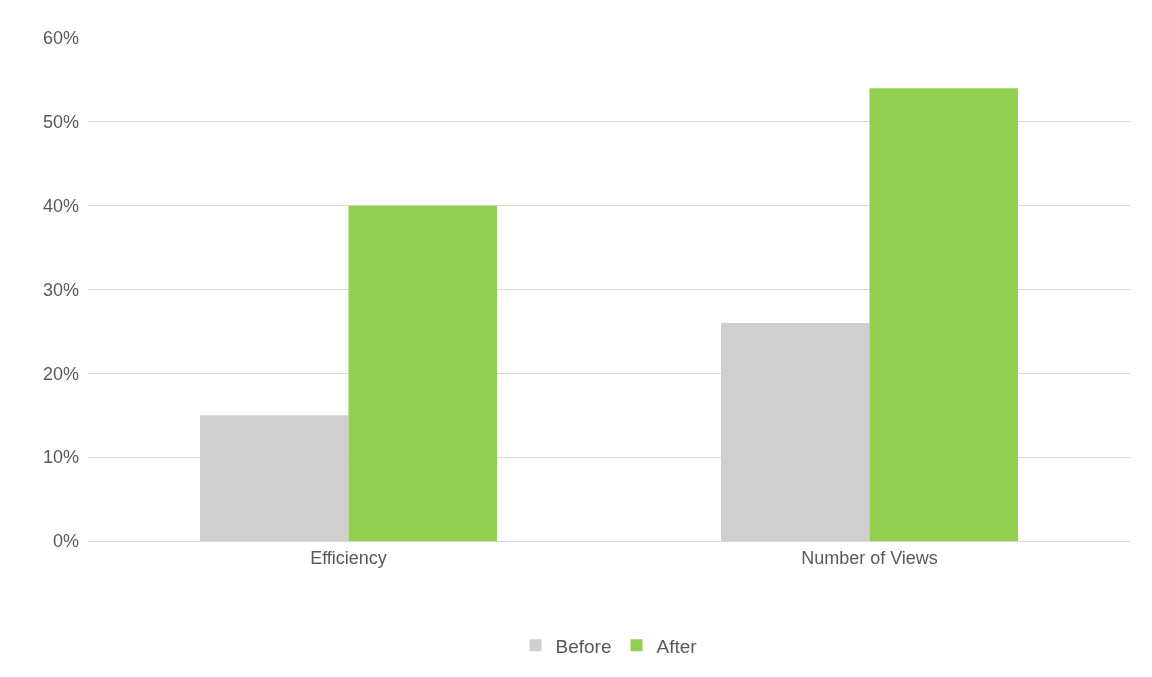 This screenshot has height=677, width=1152. Describe the element at coordinates (869, 557) in the screenshot. I see `x-tick-label: Number of Views` at that location.